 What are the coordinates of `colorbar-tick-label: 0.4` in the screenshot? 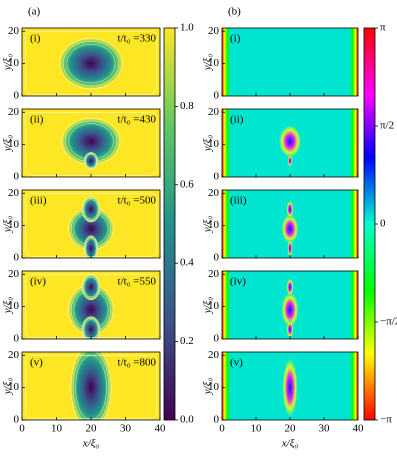 It's located at (187, 263).